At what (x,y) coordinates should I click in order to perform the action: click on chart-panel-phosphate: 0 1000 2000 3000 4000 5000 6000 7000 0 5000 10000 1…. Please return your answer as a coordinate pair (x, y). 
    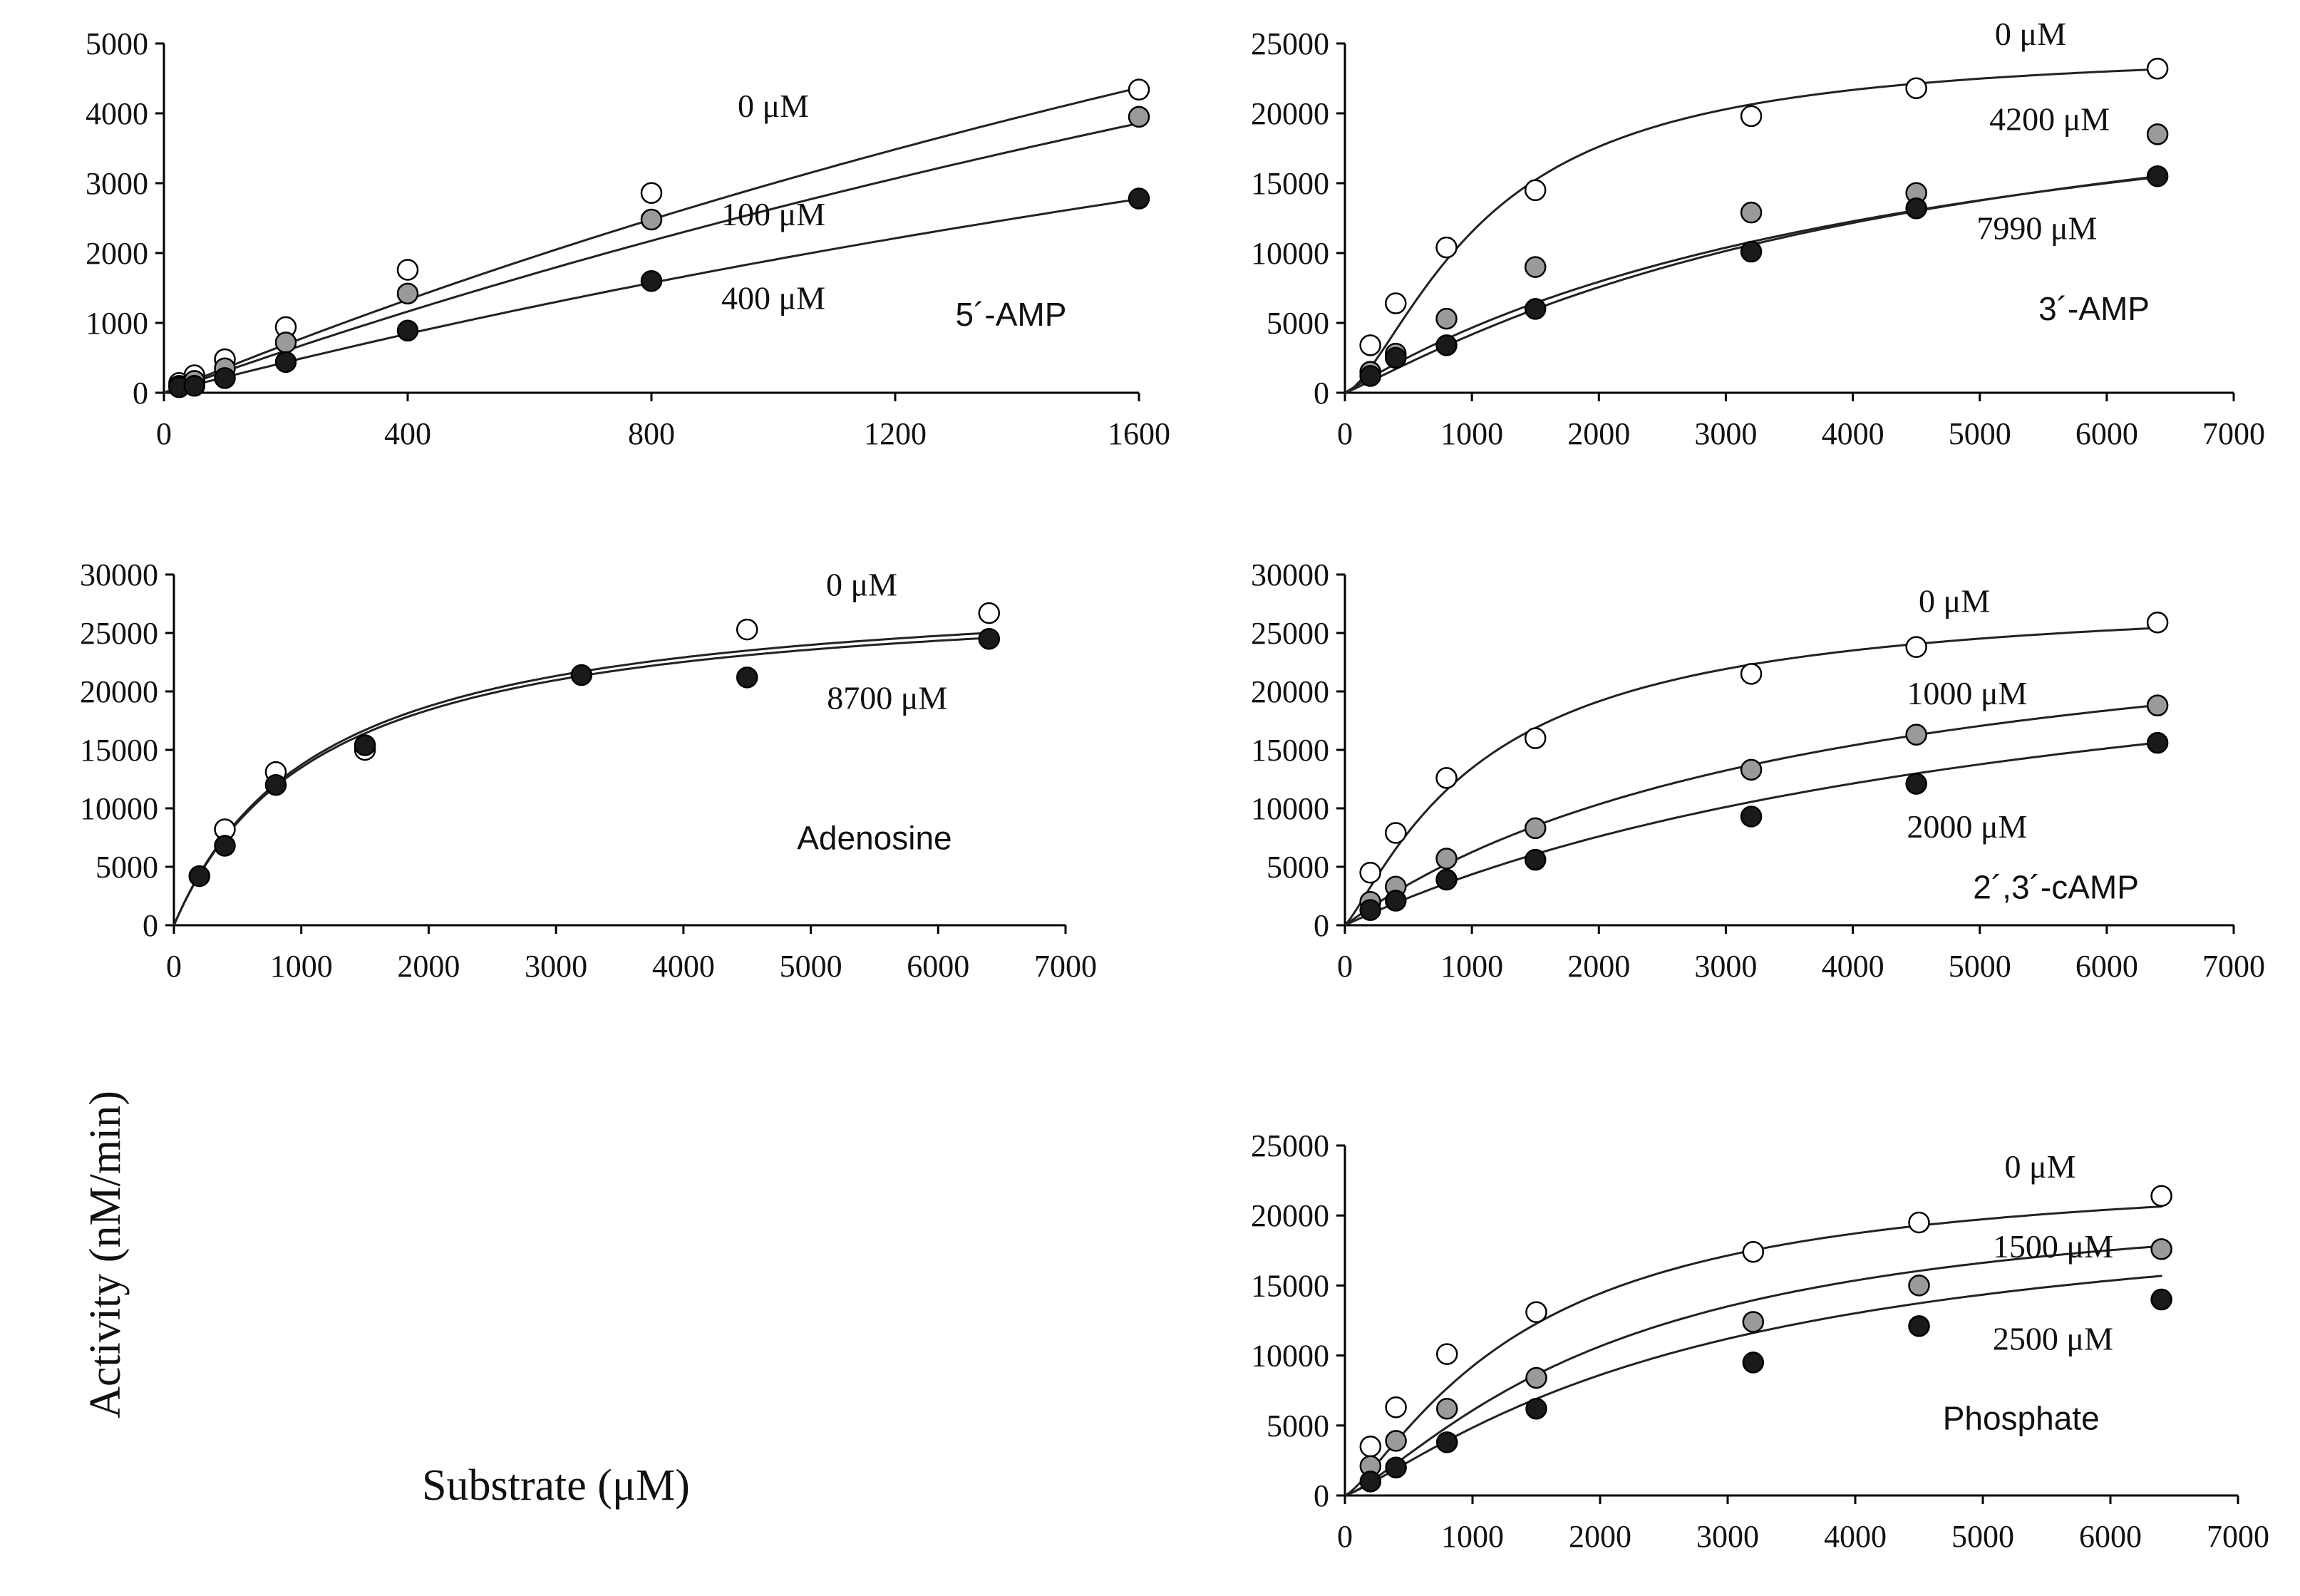
    Looking at the image, I should click on (1760, 1341).